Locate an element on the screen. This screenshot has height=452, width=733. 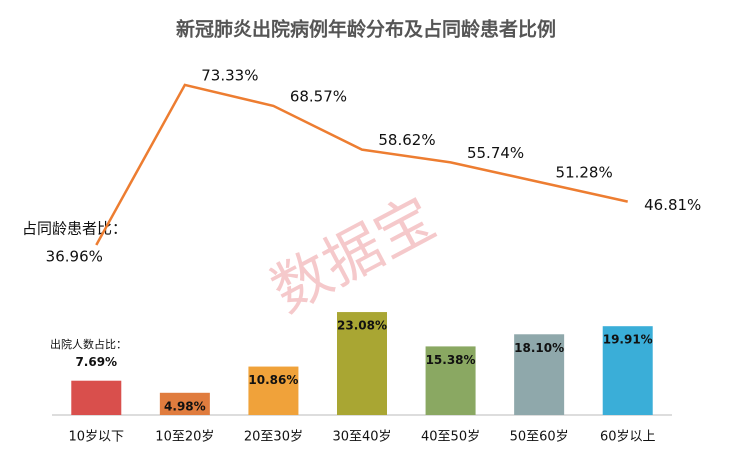
bar-value-label: 18.10% is located at coordinates (539, 348).